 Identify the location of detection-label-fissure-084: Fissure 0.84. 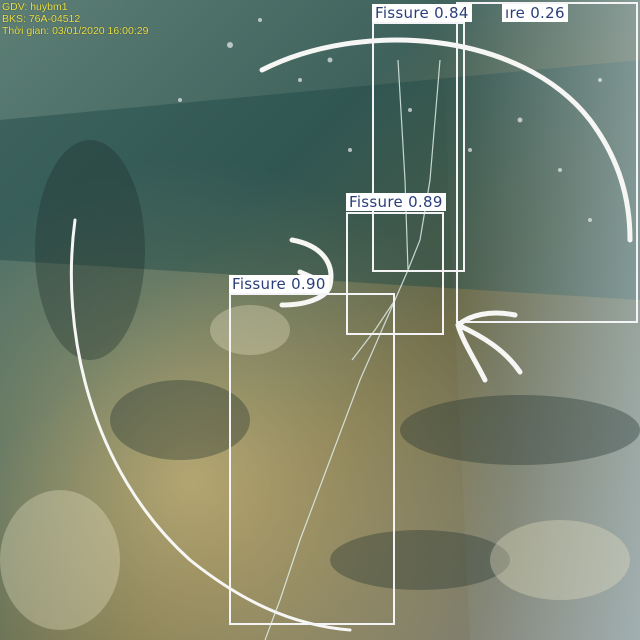
(422, 13).